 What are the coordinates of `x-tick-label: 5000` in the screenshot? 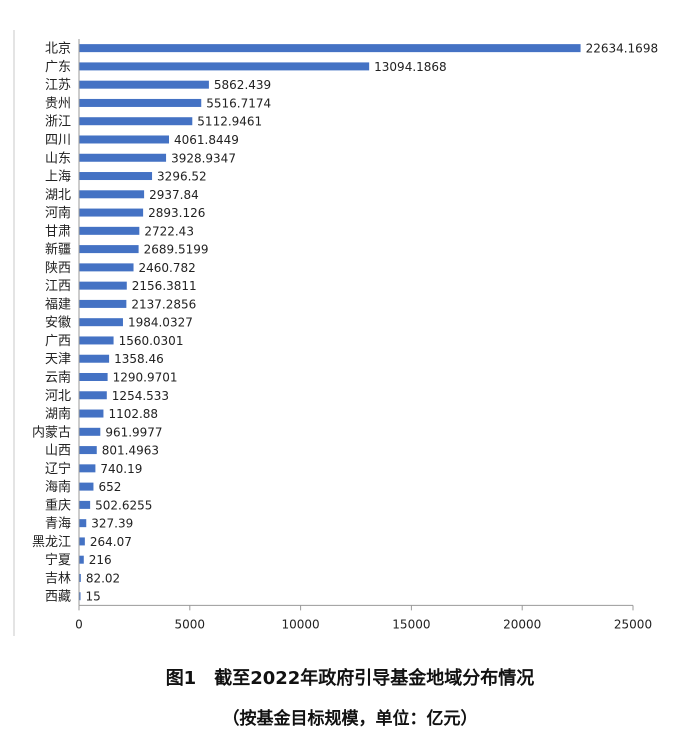 It's located at (190, 624).